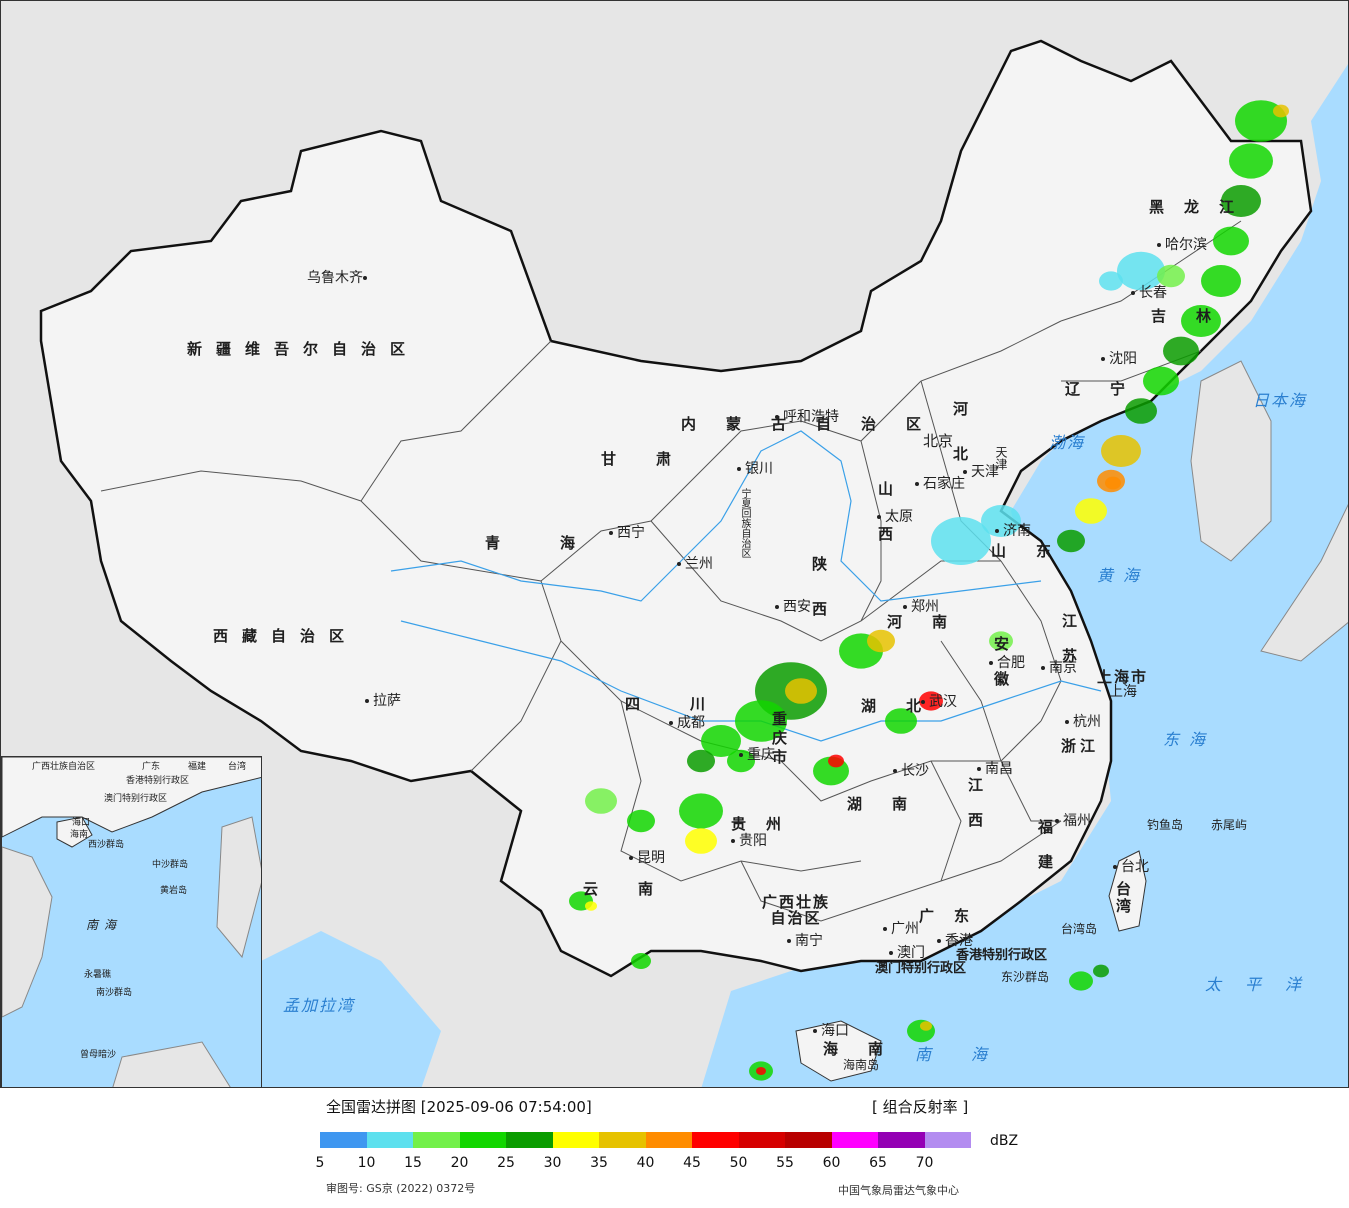  What do you see at coordinates (237, 767) in the screenshot?
I see `inset-label: 台湾` at bounding box center [237, 767].